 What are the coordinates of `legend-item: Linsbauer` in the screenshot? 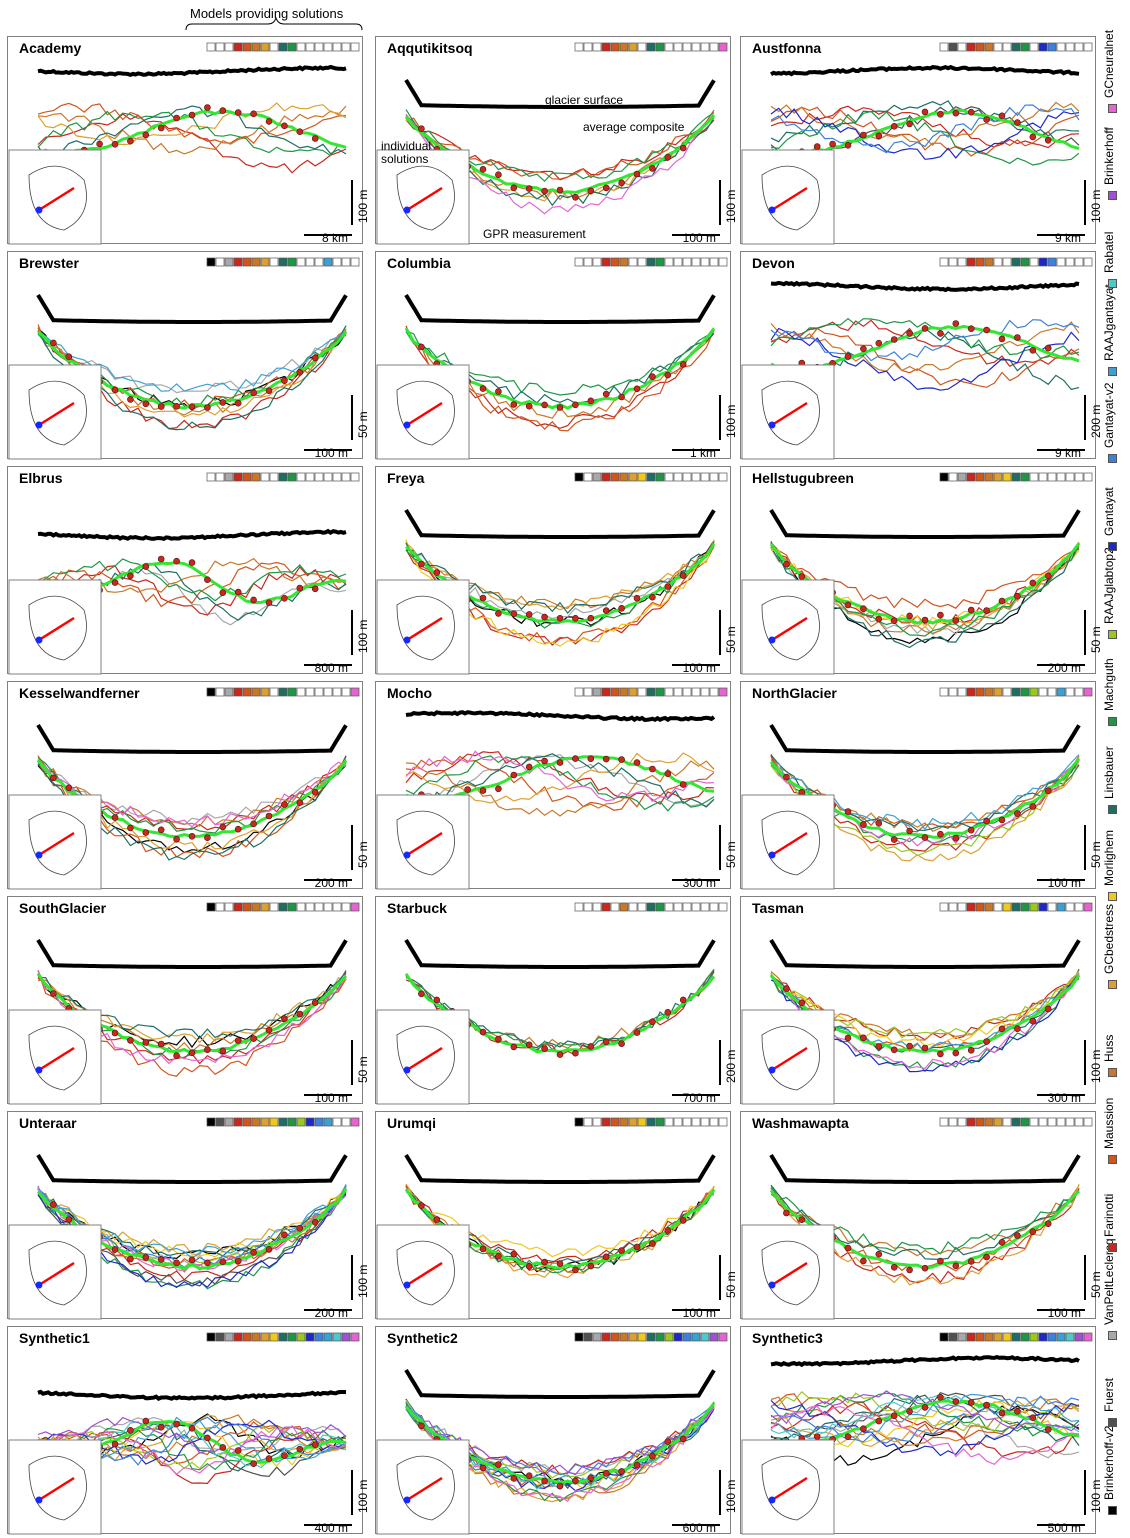 It's located at (1113, 775).